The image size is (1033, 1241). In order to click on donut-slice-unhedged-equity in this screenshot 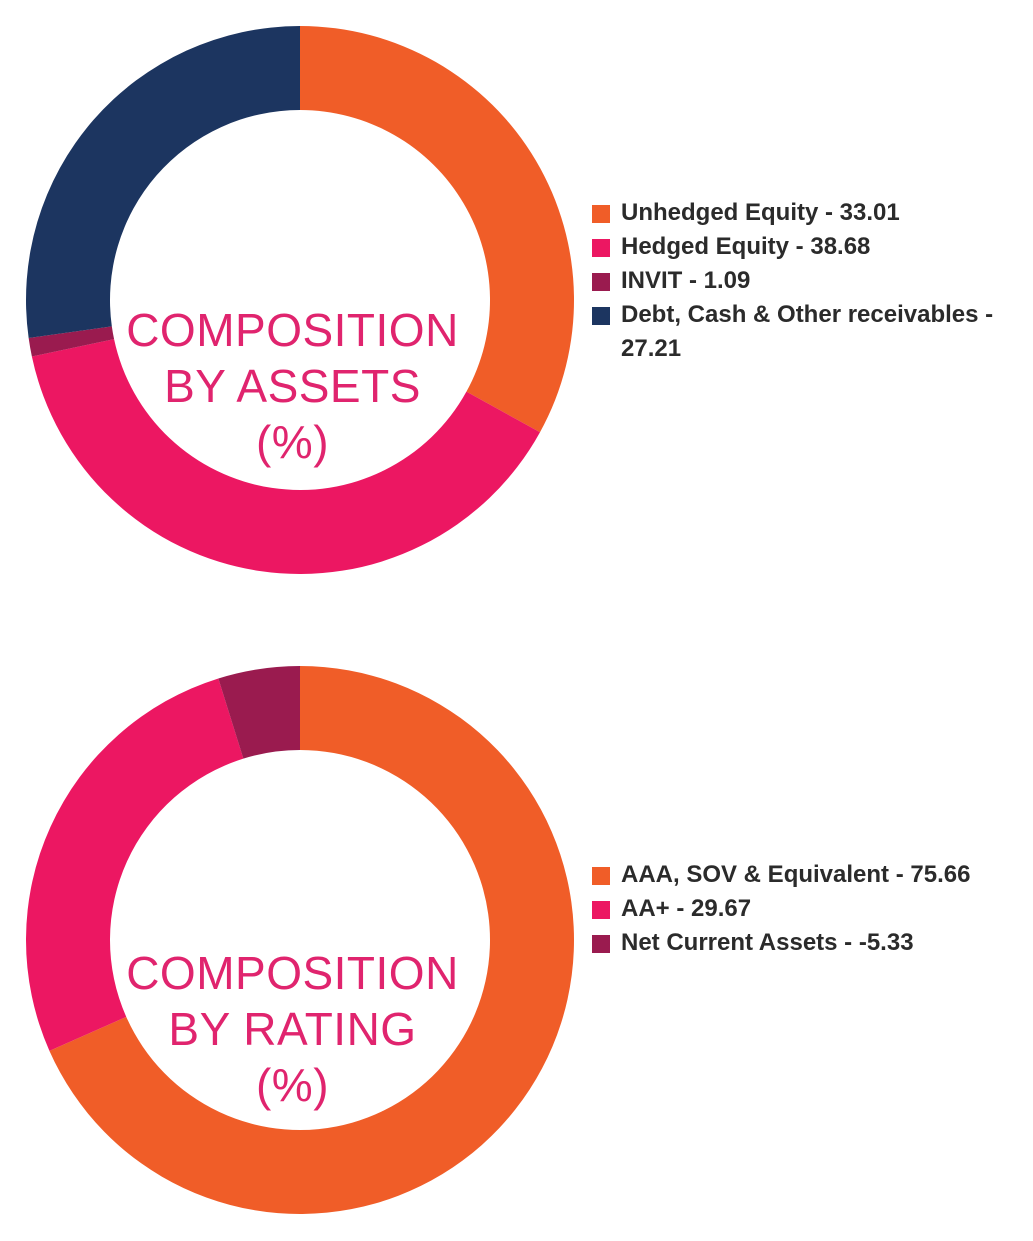, I will do `click(437, 229)`.